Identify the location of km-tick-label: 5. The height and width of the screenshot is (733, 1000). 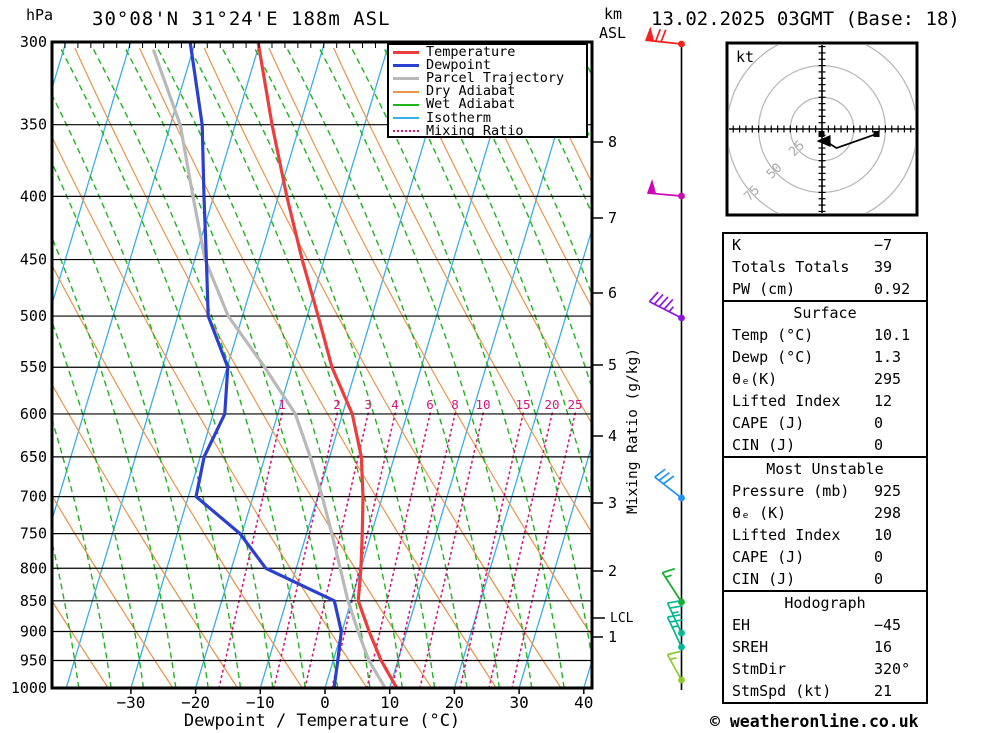
(612, 365).